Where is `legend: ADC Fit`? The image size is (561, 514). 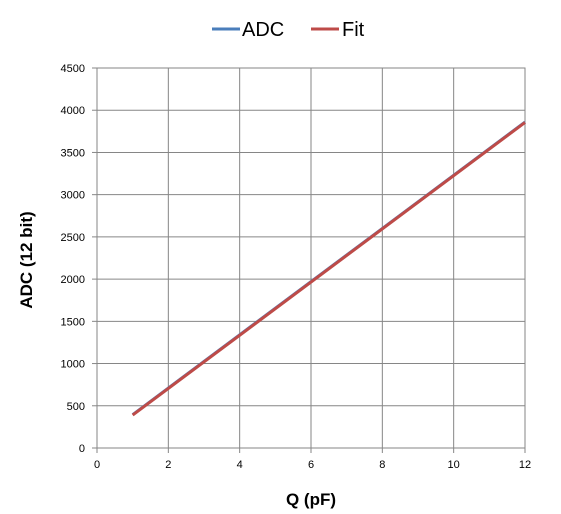 legend: ADC Fit is located at coordinates (288, 30).